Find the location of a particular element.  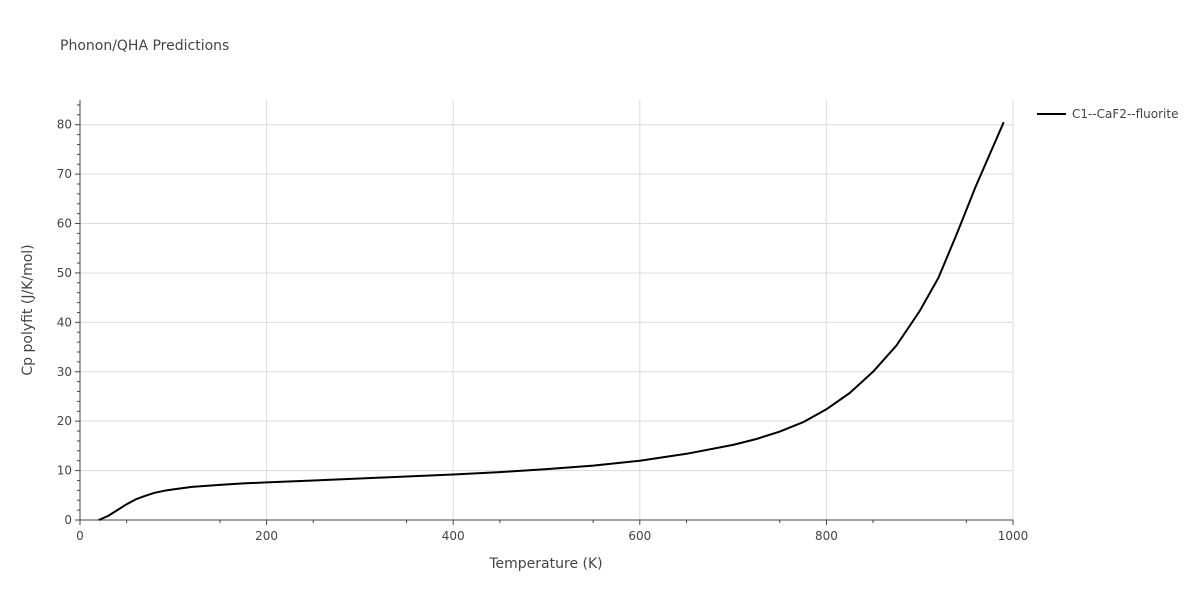

legend: C1--CaF2--fluorite is located at coordinates (1107, 114).